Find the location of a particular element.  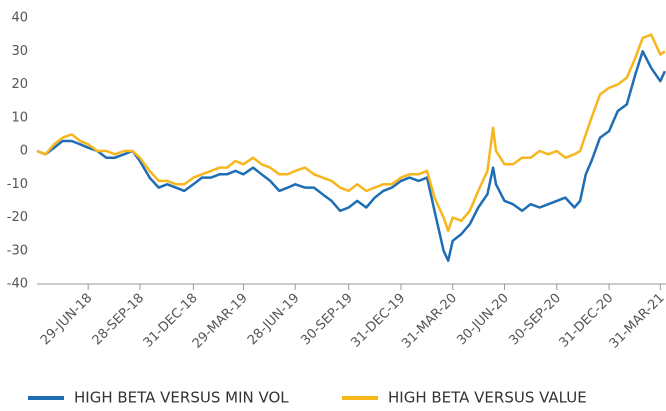

x-tick-label: 28-SEP-18 is located at coordinates (119, 320).